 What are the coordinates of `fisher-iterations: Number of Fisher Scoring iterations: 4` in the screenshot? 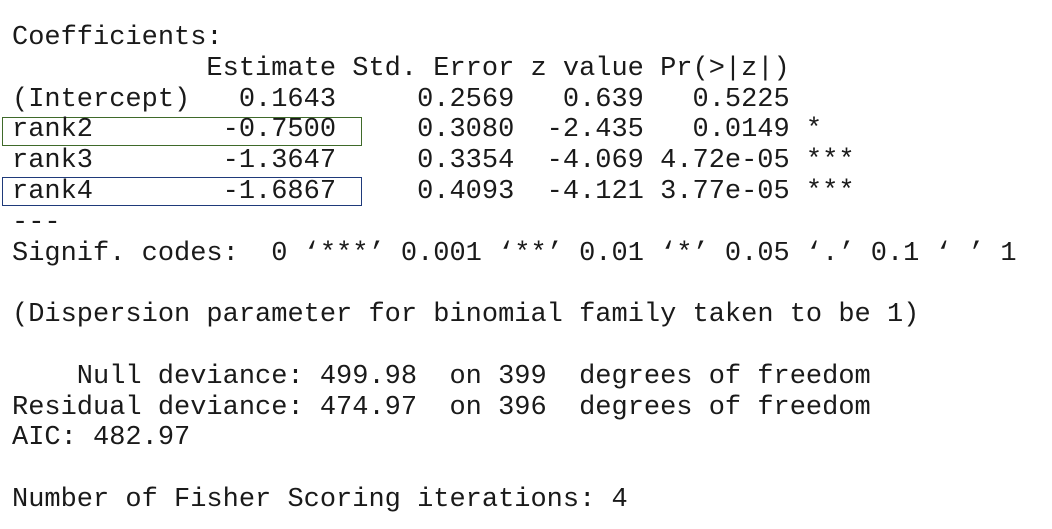 It's located at (320, 499).